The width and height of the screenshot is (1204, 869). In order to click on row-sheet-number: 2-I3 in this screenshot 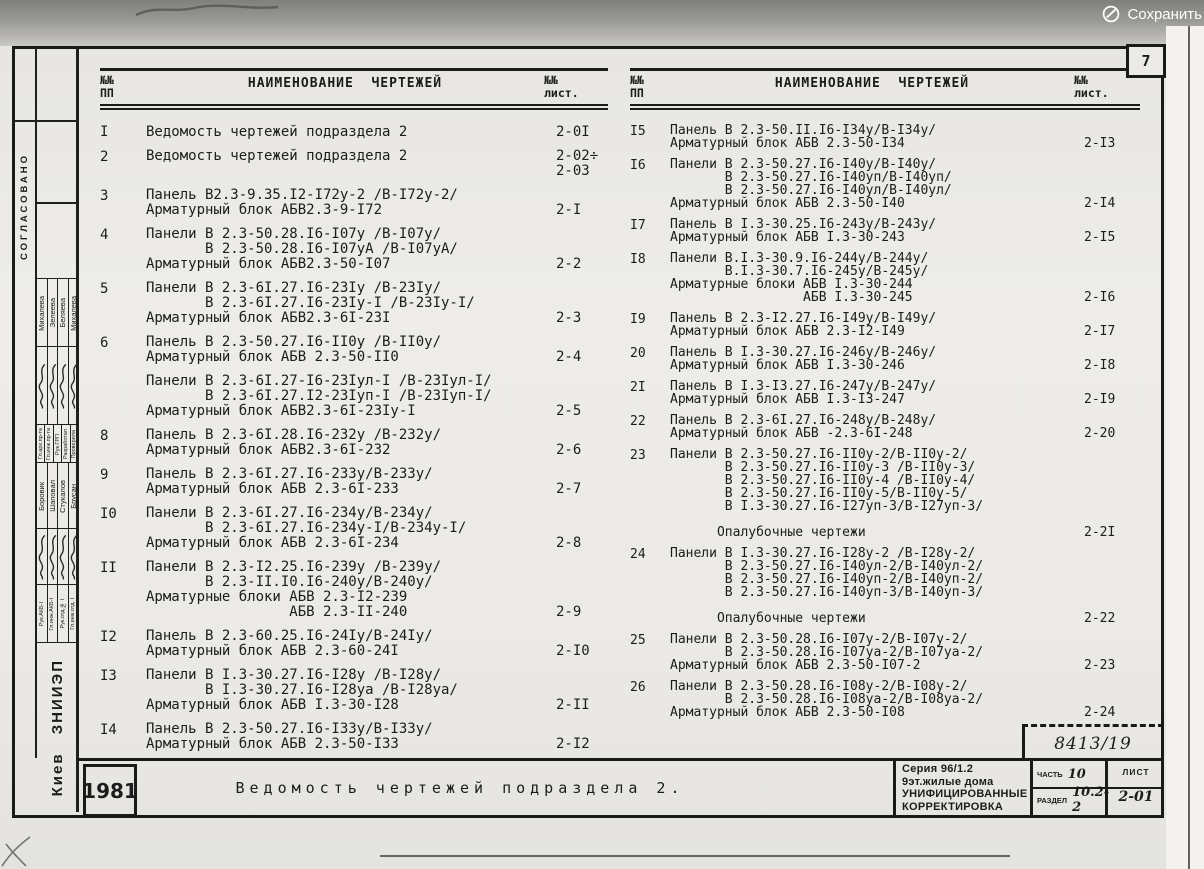, I will do `click(1100, 143)`.